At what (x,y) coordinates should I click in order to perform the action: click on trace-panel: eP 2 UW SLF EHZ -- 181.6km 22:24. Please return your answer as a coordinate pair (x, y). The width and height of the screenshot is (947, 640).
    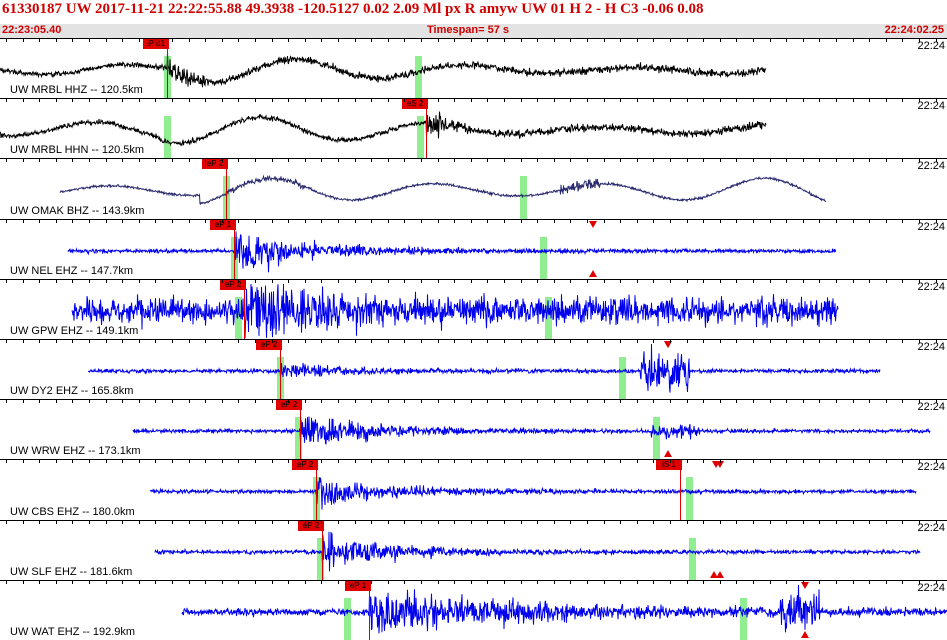
    Looking at the image, I should click on (473, 550).